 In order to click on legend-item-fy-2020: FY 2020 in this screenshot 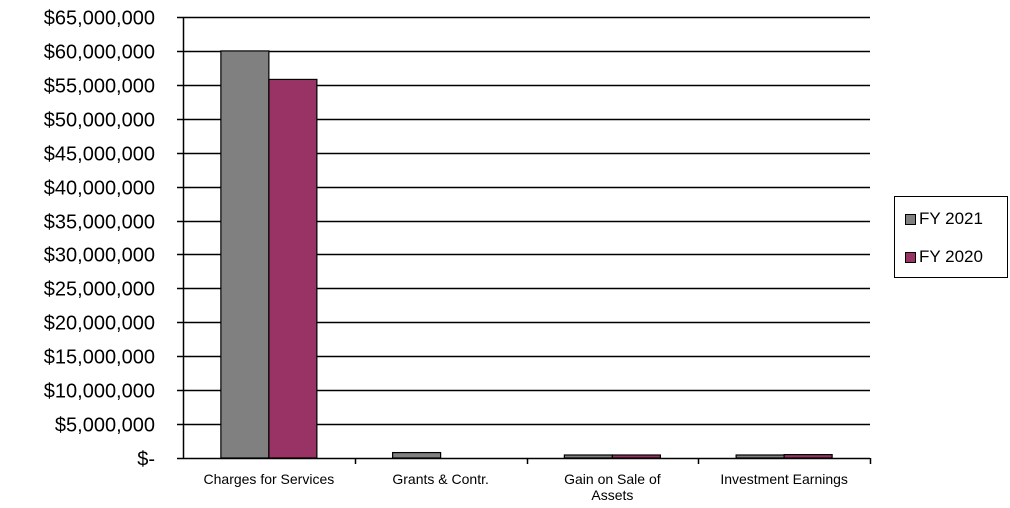, I will do `click(944, 257)`.